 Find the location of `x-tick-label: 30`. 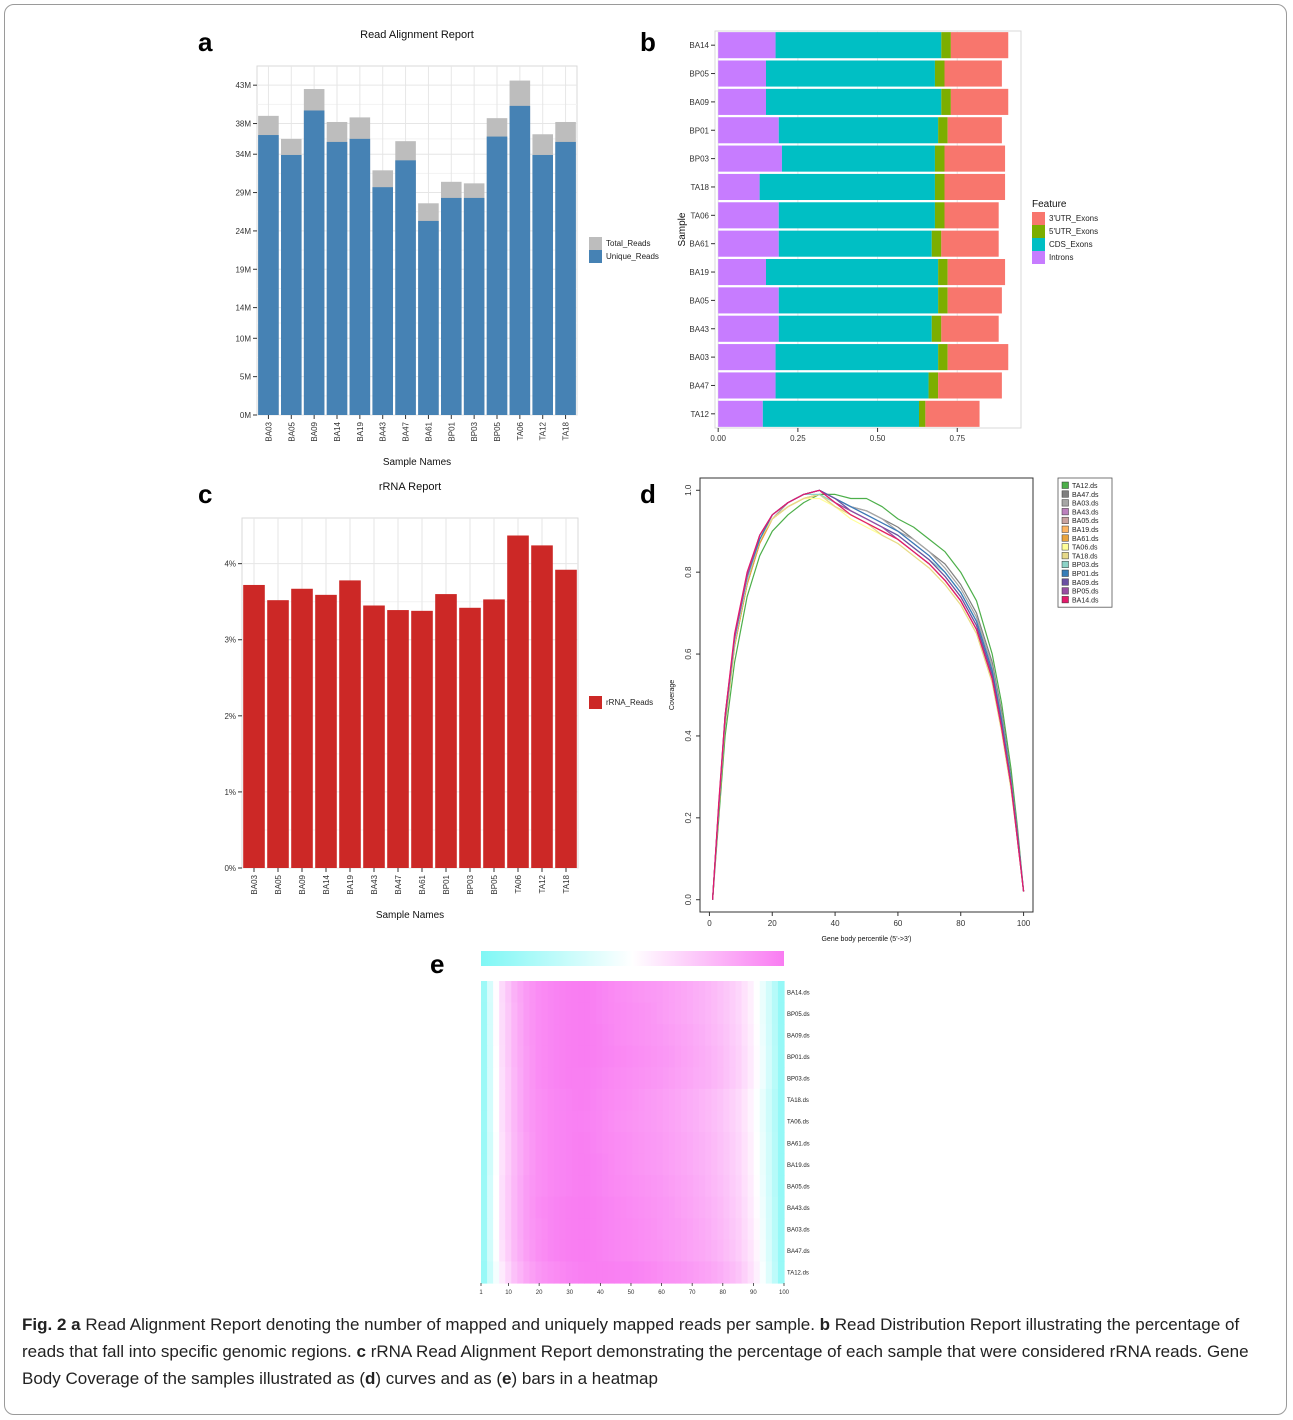

x-tick-label: 30 is located at coordinates (569, 1293).